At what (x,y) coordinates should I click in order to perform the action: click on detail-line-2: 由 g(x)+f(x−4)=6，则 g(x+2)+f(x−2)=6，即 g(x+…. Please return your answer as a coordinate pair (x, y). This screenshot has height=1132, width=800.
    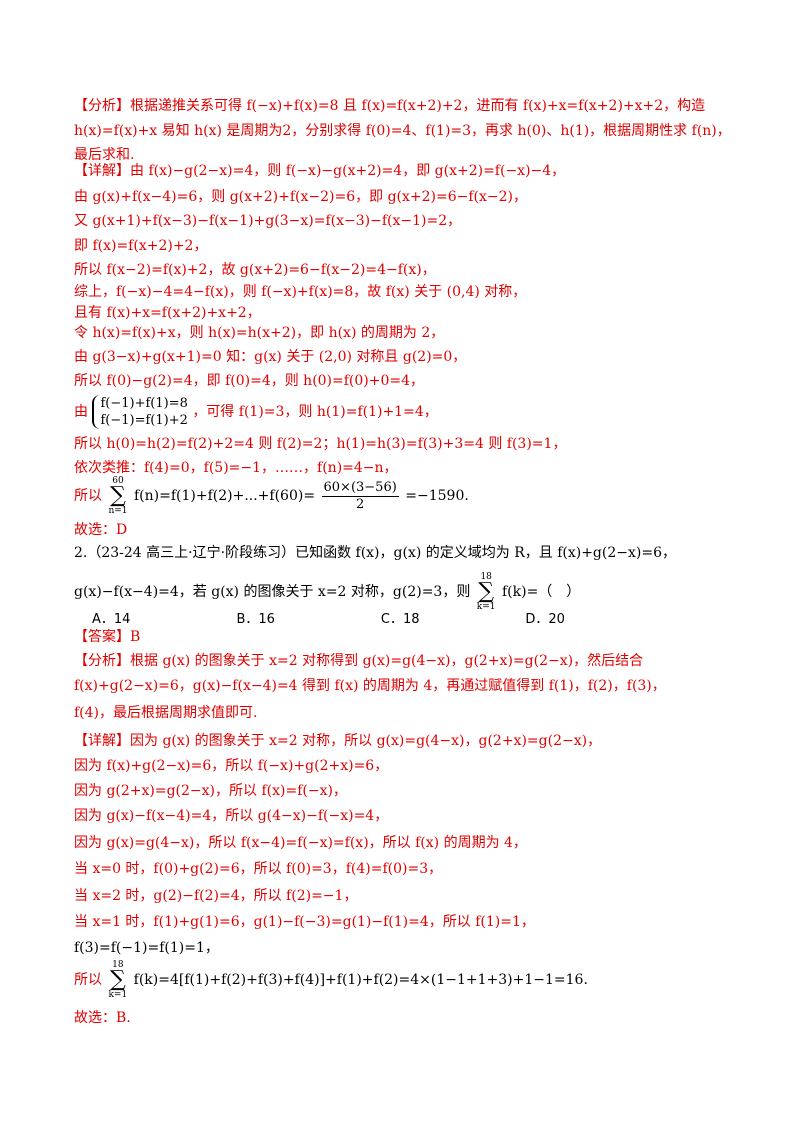
    Looking at the image, I should click on (300, 197).